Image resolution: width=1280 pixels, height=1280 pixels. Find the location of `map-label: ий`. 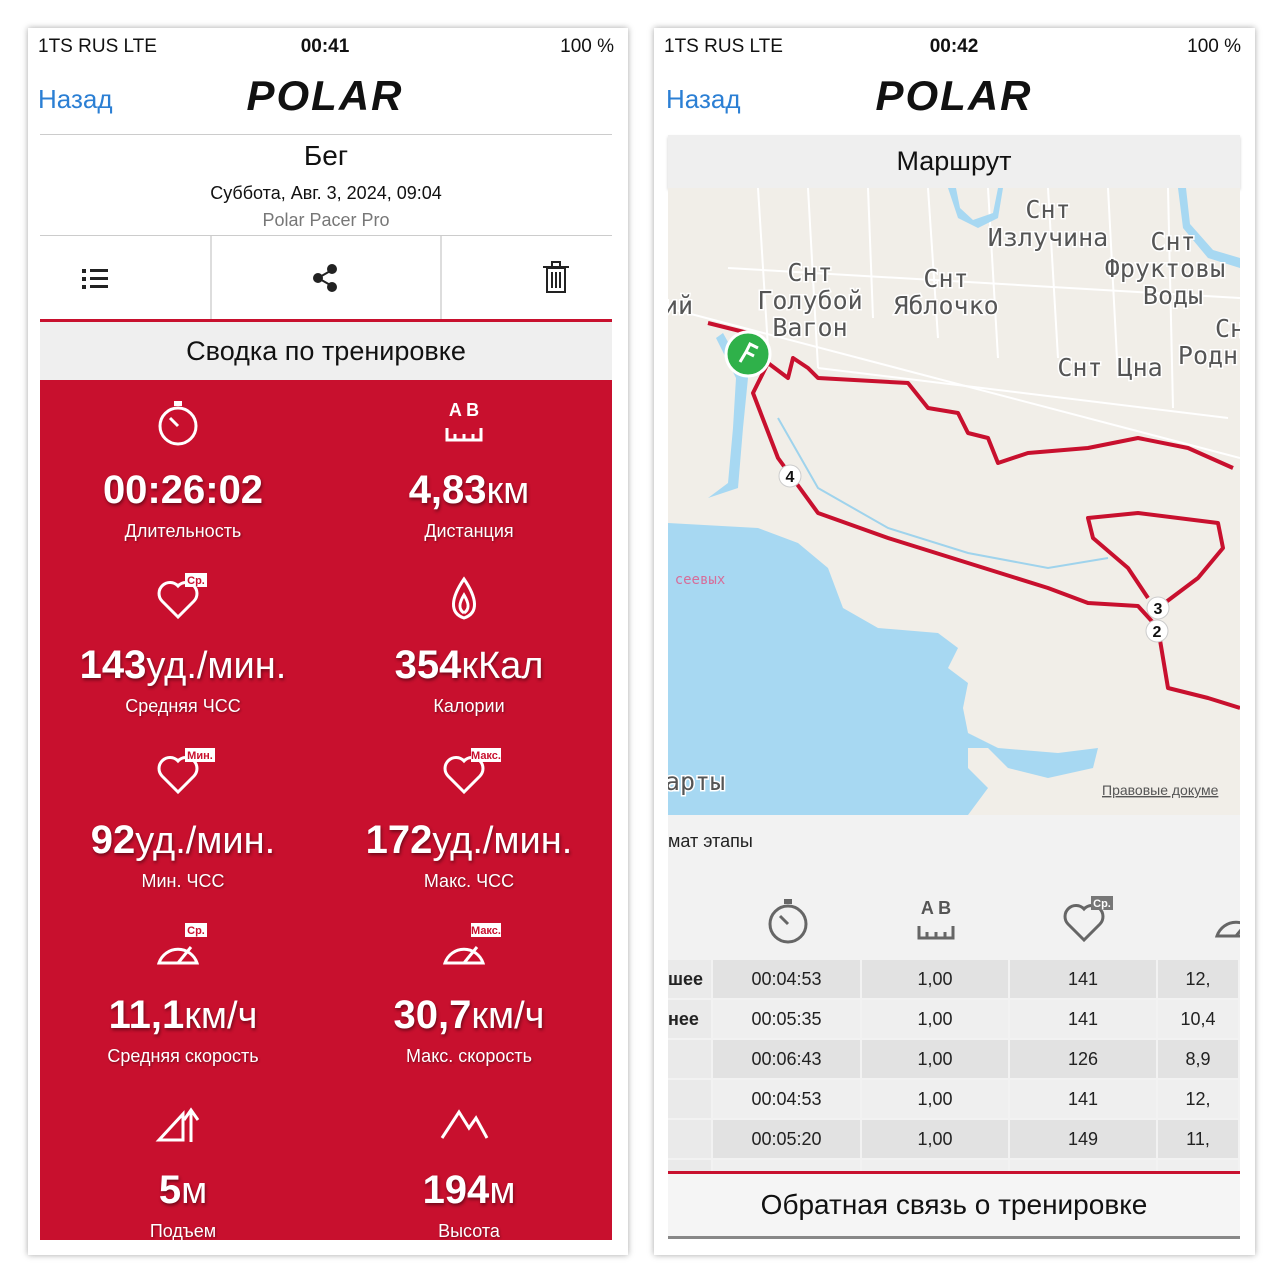

map-label: ий is located at coordinates (680, 305).